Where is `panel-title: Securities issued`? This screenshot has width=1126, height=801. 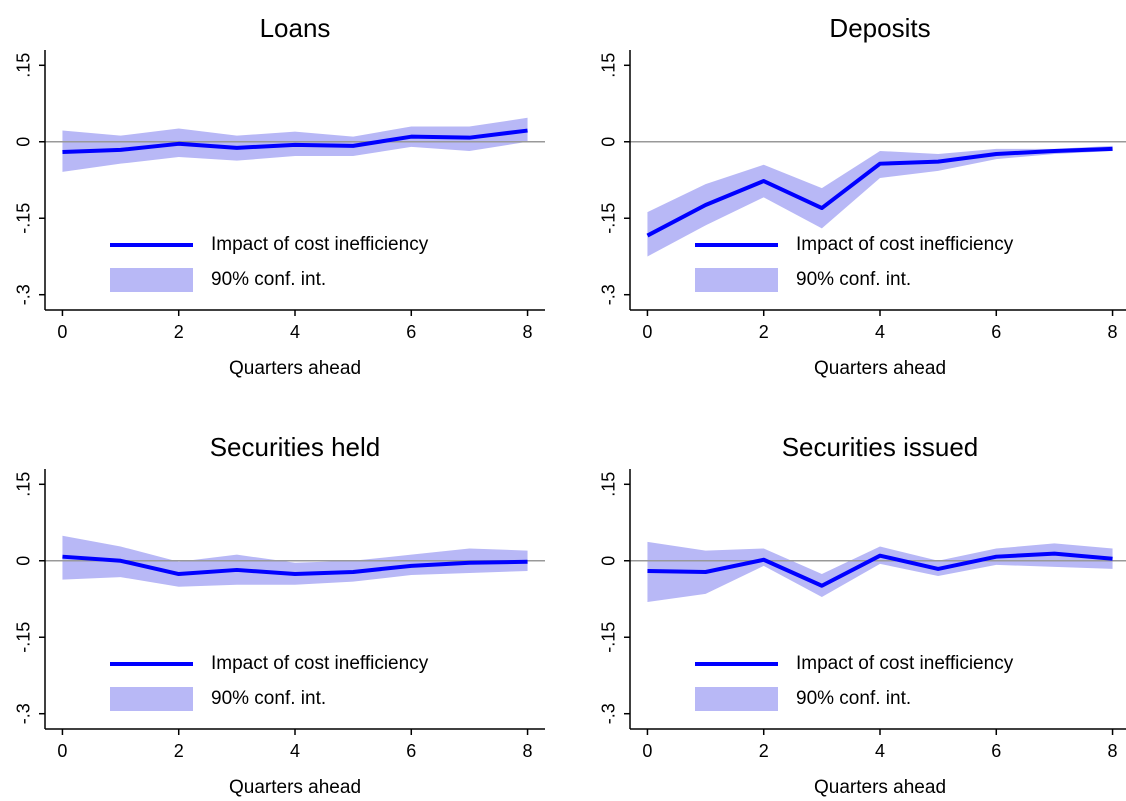 panel-title: Securities issued is located at coordinates (880, 447).